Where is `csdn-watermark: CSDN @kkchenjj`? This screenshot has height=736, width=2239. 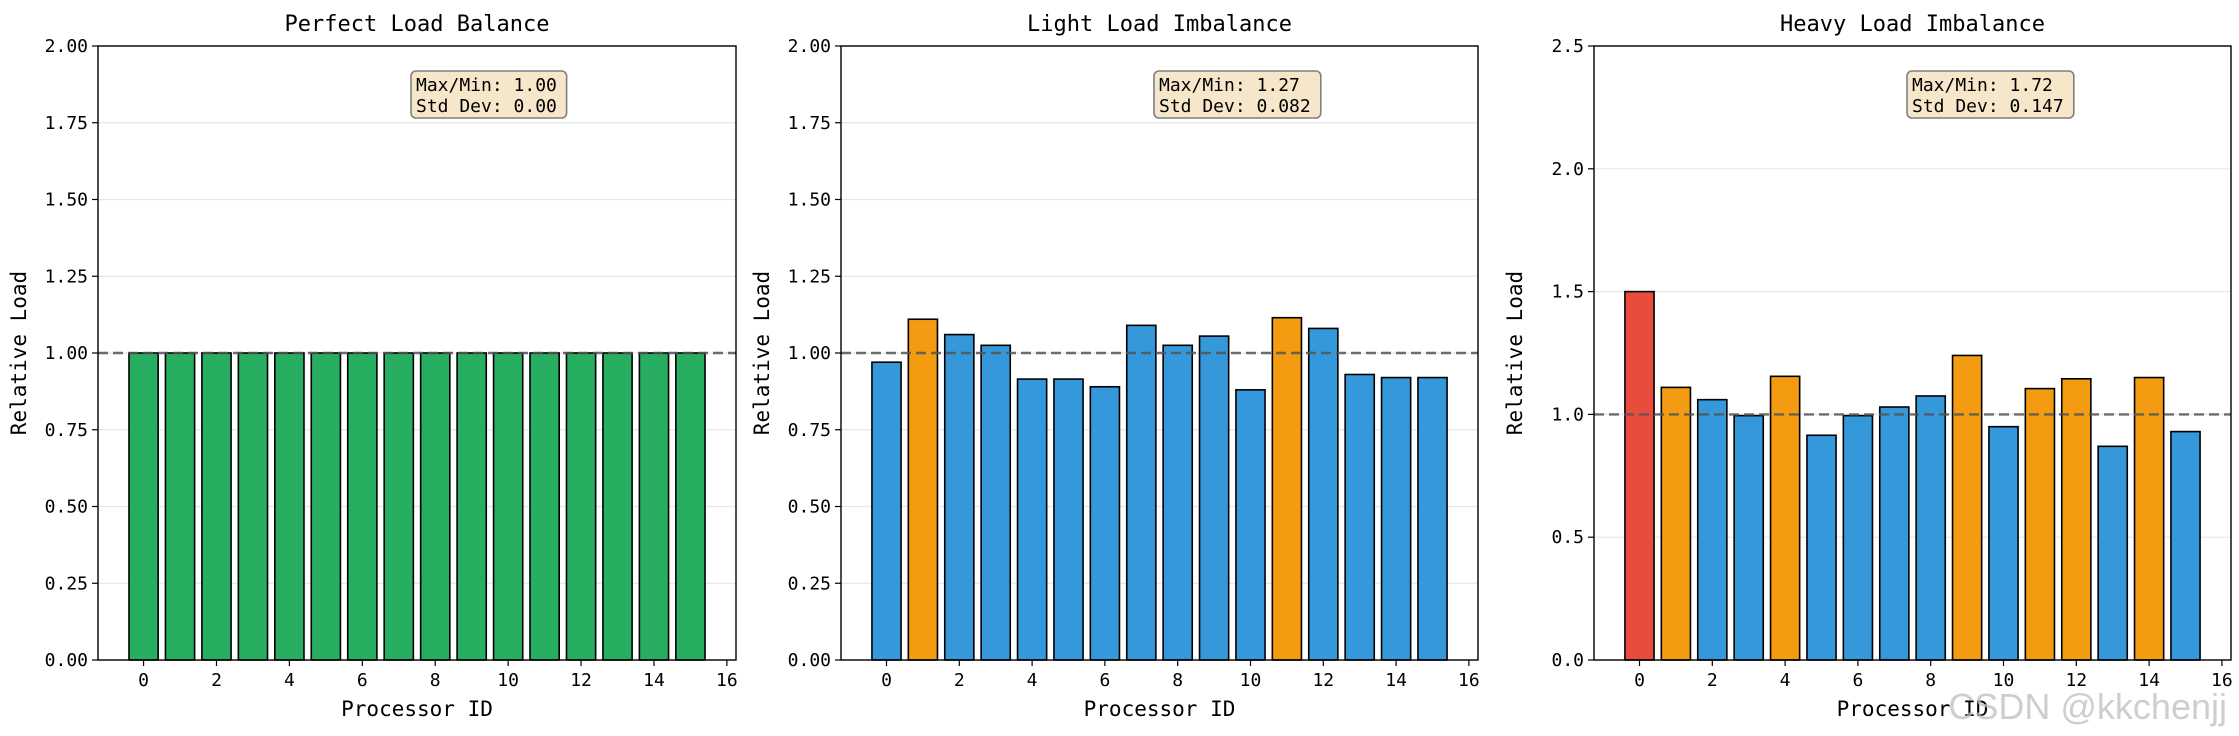 csdn-watermark: CSDN @kkchenjj is located at coordinates (2087, 706).